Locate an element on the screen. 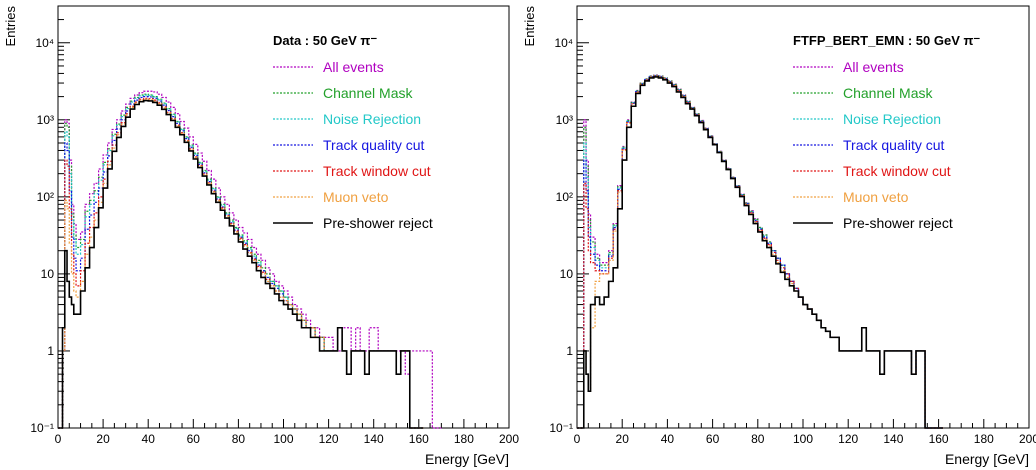  legend-title: Data : 50 GeV π⁻ is located at coordinates (325, 40).